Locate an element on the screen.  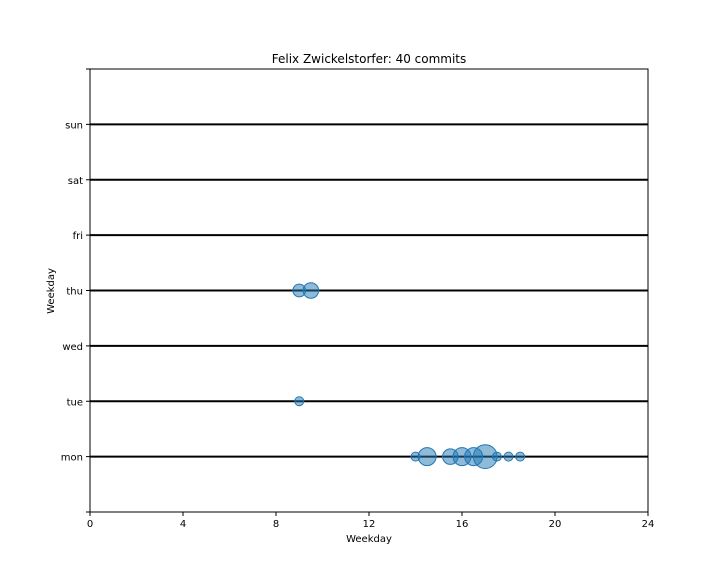
y-axis-ticks: mon tue wed thu fri sat sun is located at coordinates (75, 290).